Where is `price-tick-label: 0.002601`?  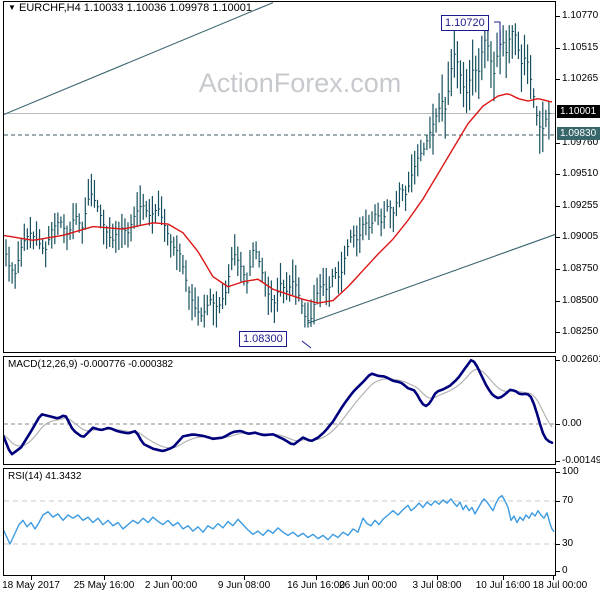
price-tick-label: 0.002601 is located at coordinates (581, 359).